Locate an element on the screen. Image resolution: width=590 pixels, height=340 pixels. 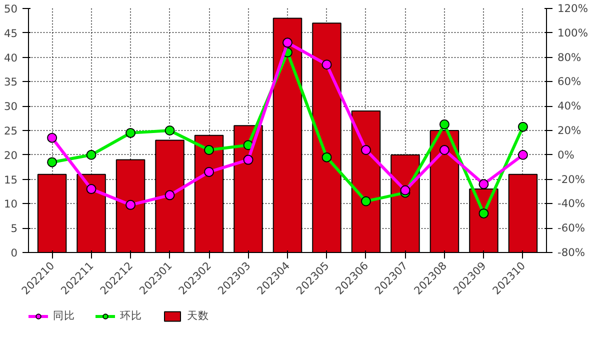
y2-tick-label: -80% is located at coordinates (572, 252).